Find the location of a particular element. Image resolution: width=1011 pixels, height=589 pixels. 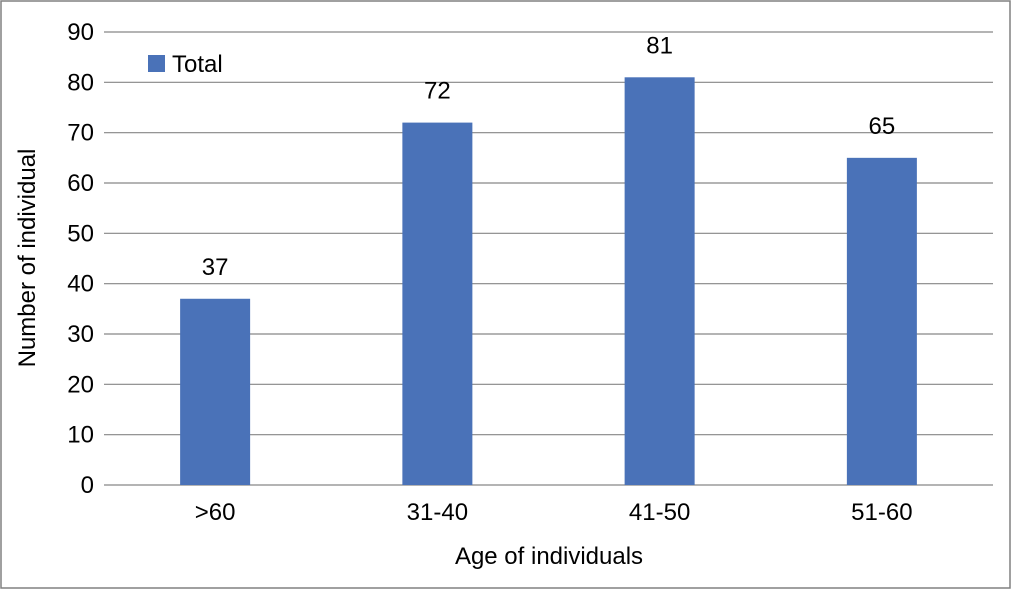

x-tick-label: 31-40 is located at coordinates (437, 512).